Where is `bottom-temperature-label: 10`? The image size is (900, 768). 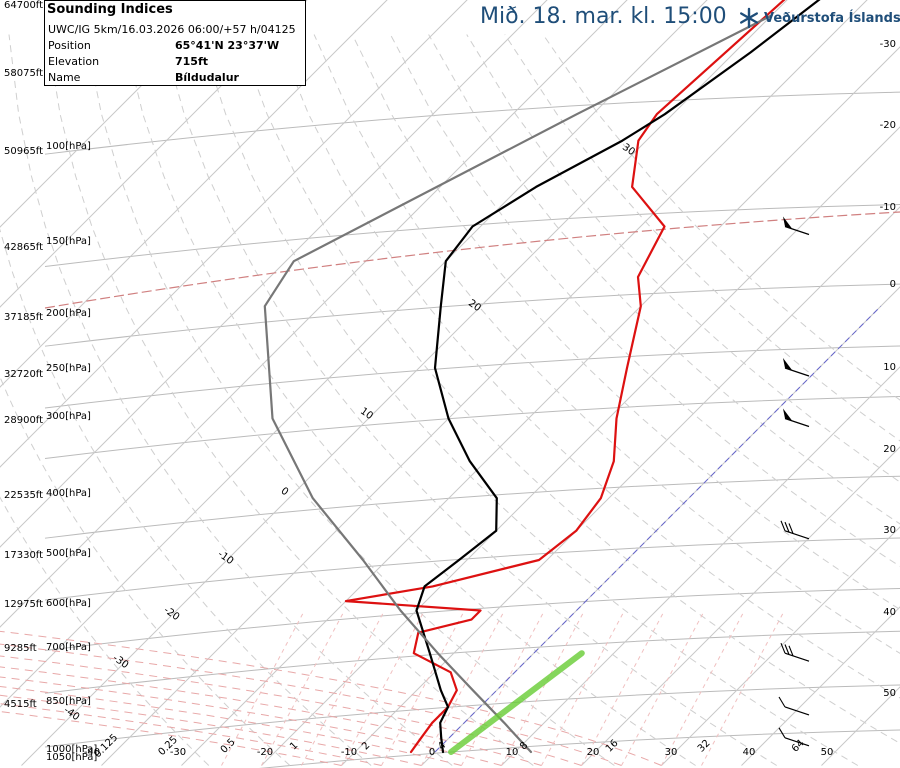 bottom-temperature-label: 10 is located at coordinates (512, 752).